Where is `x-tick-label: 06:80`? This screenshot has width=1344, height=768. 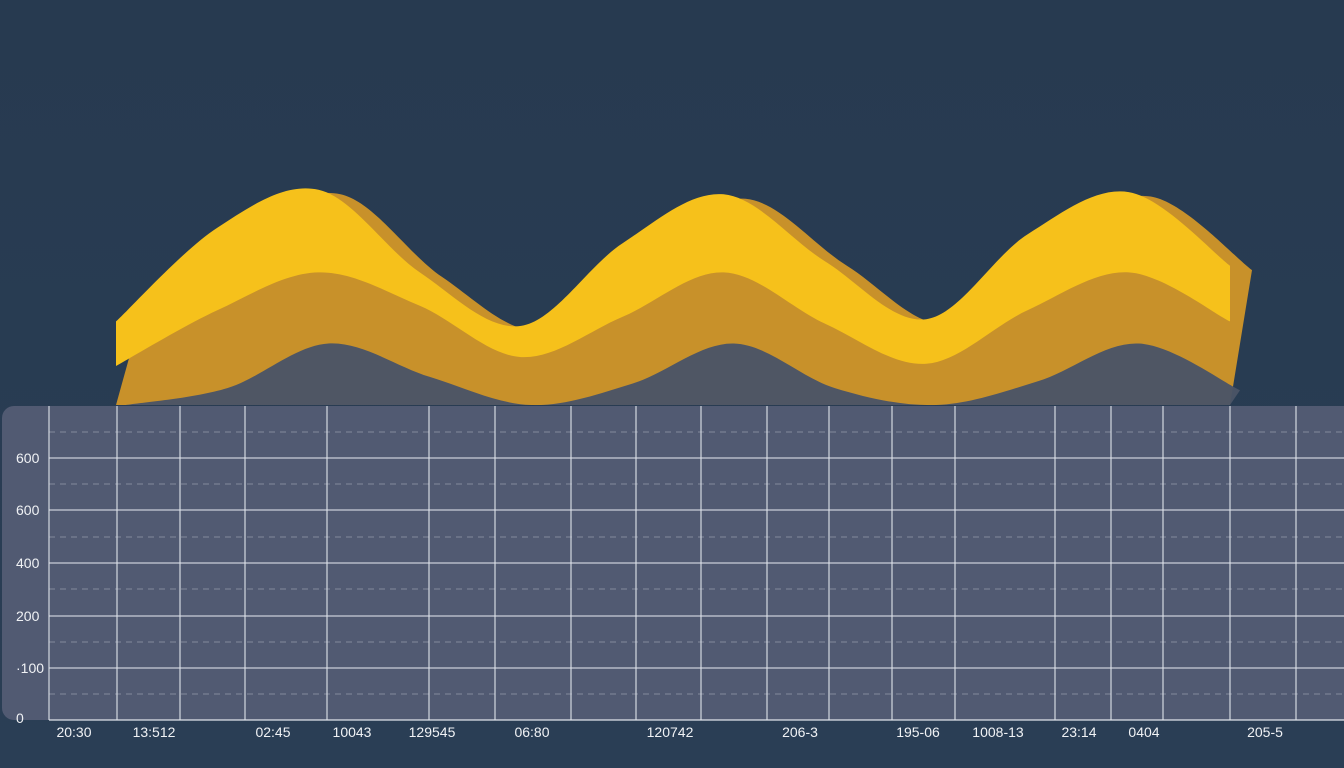 x-tick-label: 06:80 is located at coordinates (531, 732).